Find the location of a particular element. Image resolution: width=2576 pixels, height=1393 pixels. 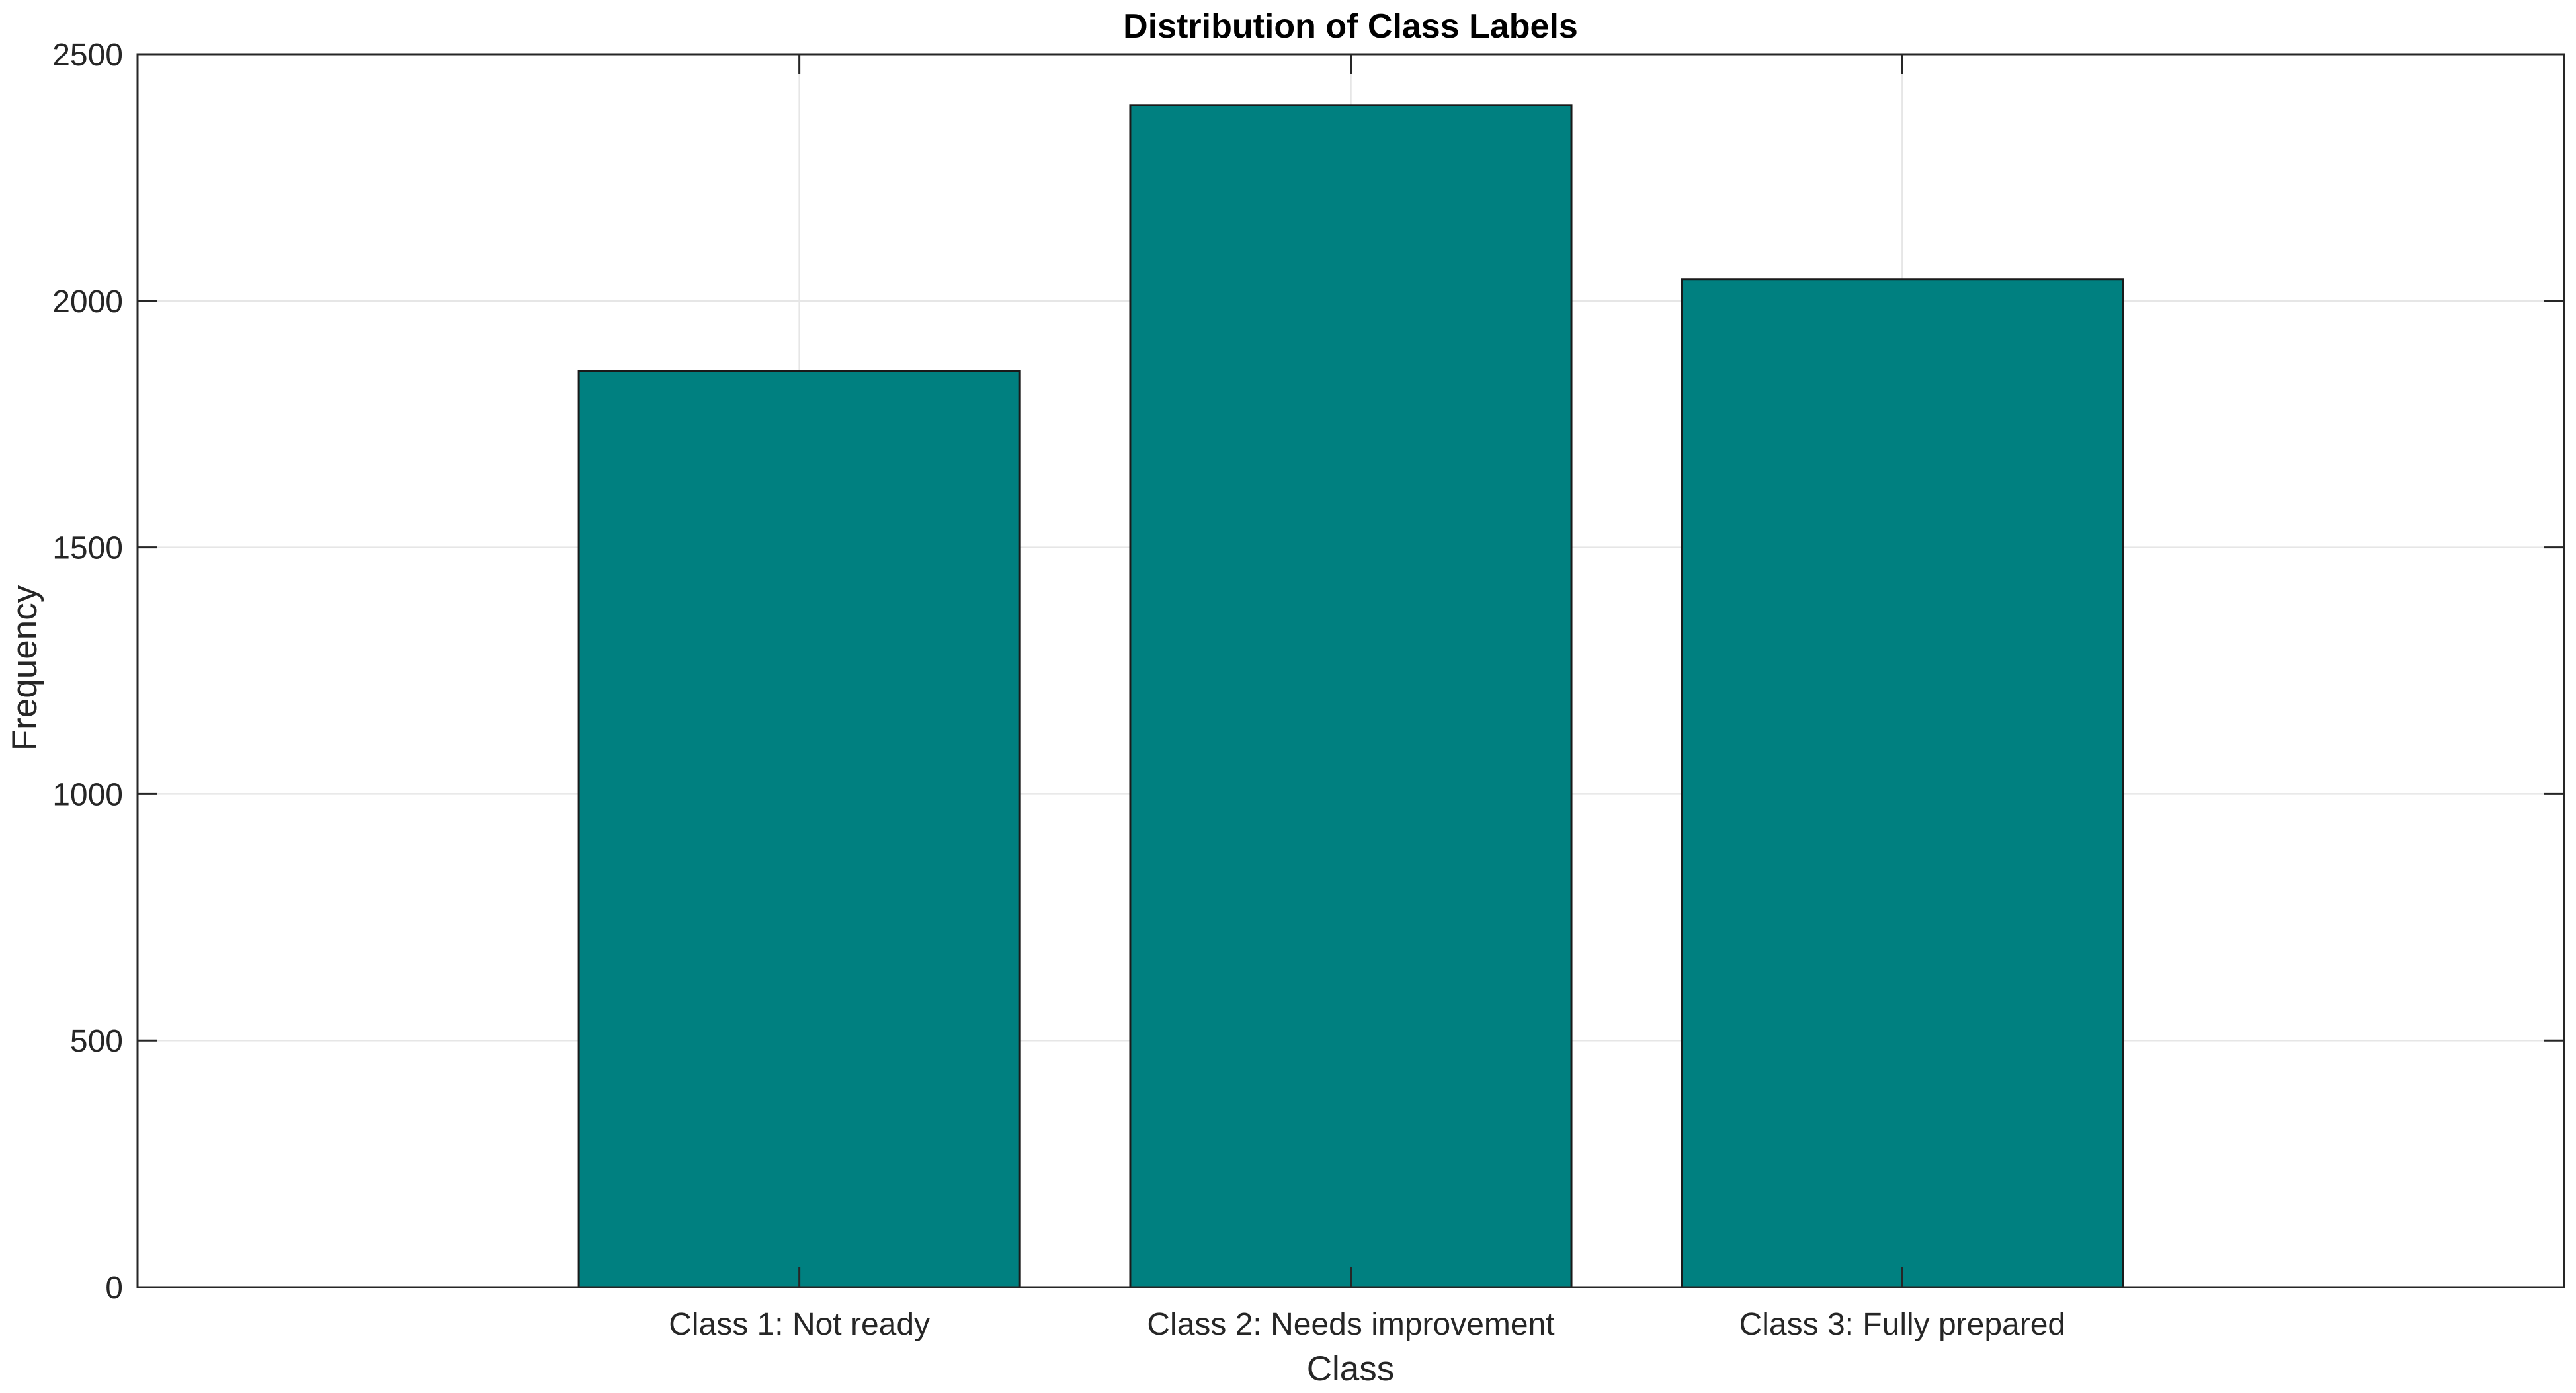

y-tick-label: 1500 is located at coordinates (87, 548).